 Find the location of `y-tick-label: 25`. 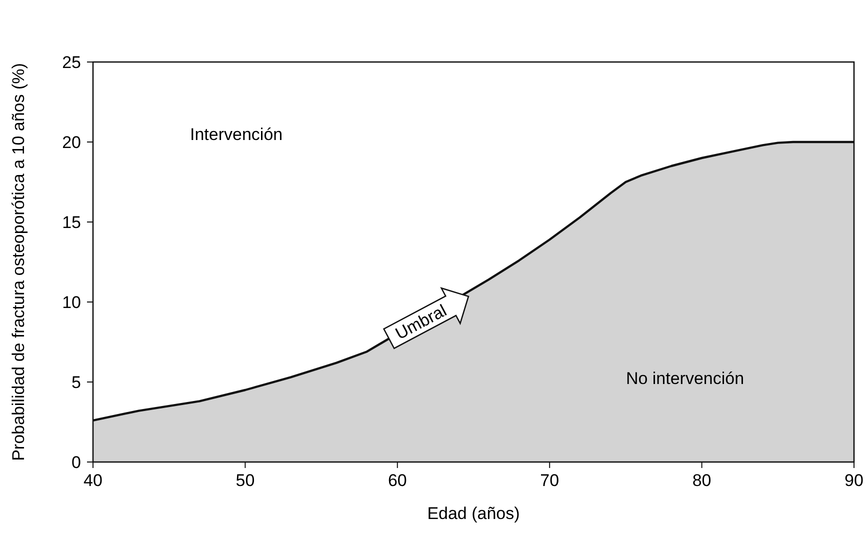

y-tick-label: 25 is located at coordinates (71, 62).